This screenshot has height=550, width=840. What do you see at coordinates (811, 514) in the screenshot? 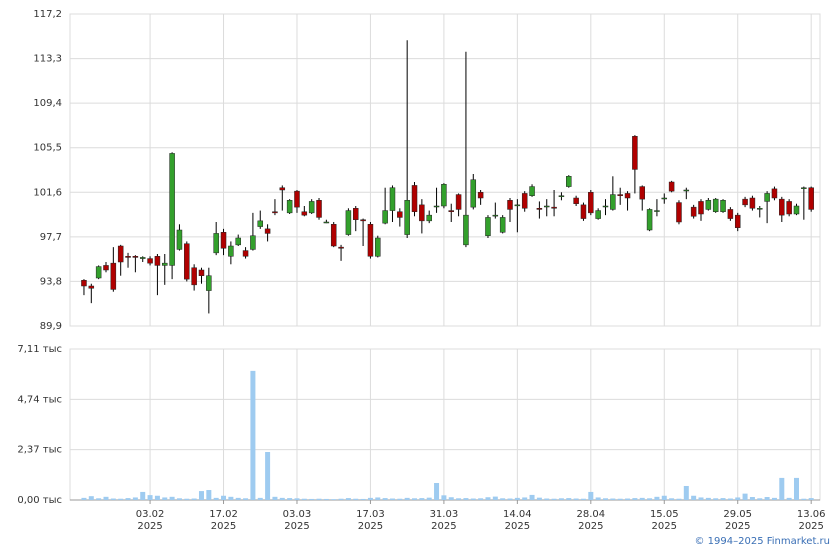
I see `x-tick-label: 13.06` at bounding box center [811, 514].